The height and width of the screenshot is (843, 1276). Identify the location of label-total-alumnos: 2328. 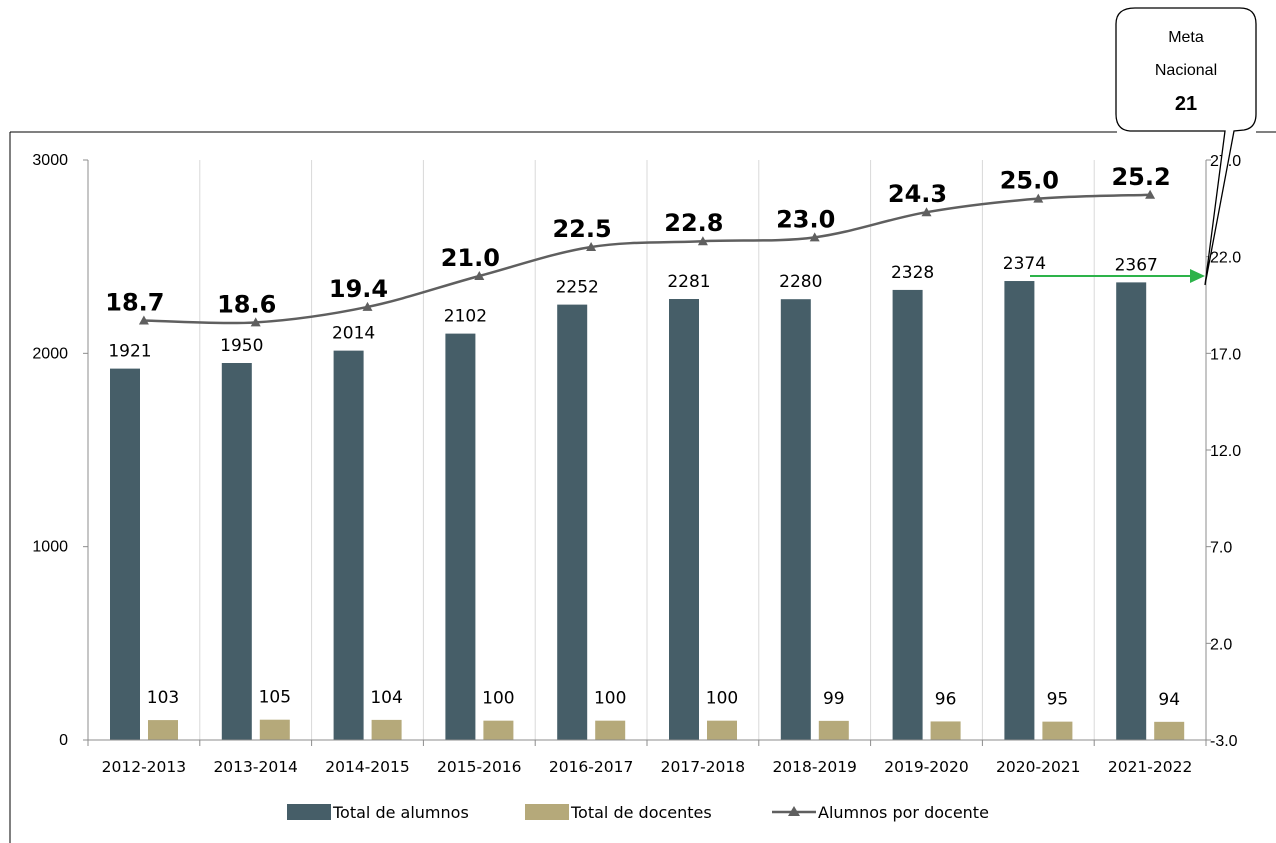
(912, 273).